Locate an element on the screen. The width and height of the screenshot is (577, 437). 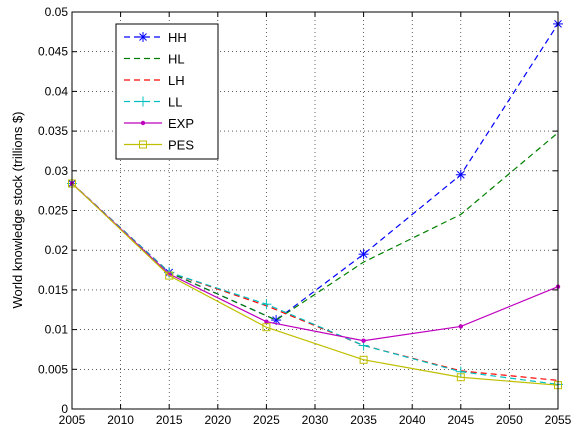
y-tick-label: 0.025 is located at coordinates (53, 211).